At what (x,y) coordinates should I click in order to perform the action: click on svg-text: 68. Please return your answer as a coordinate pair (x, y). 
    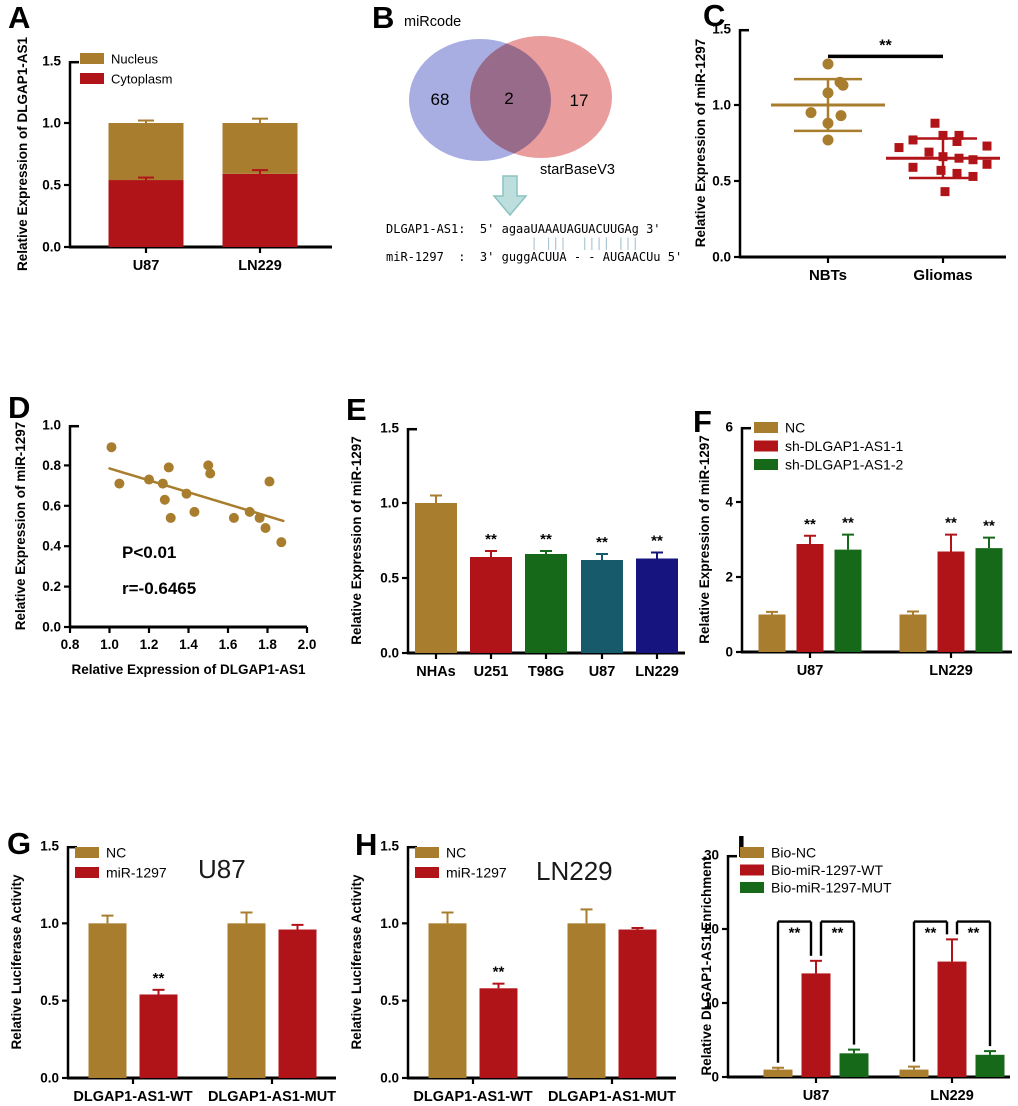
    Looking at the image, I should click on (440, 99).